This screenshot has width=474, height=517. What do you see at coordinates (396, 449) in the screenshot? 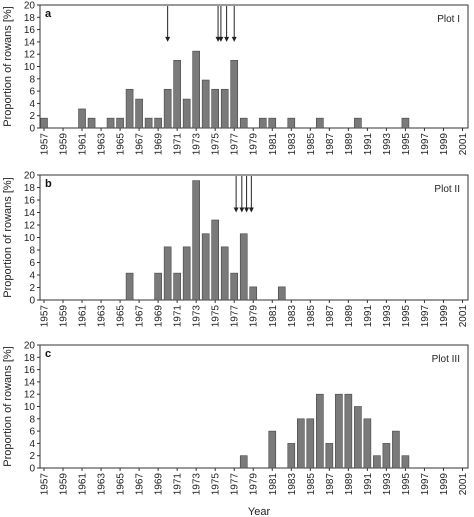
I see `bar-1994` at bounding box center [396, 449].